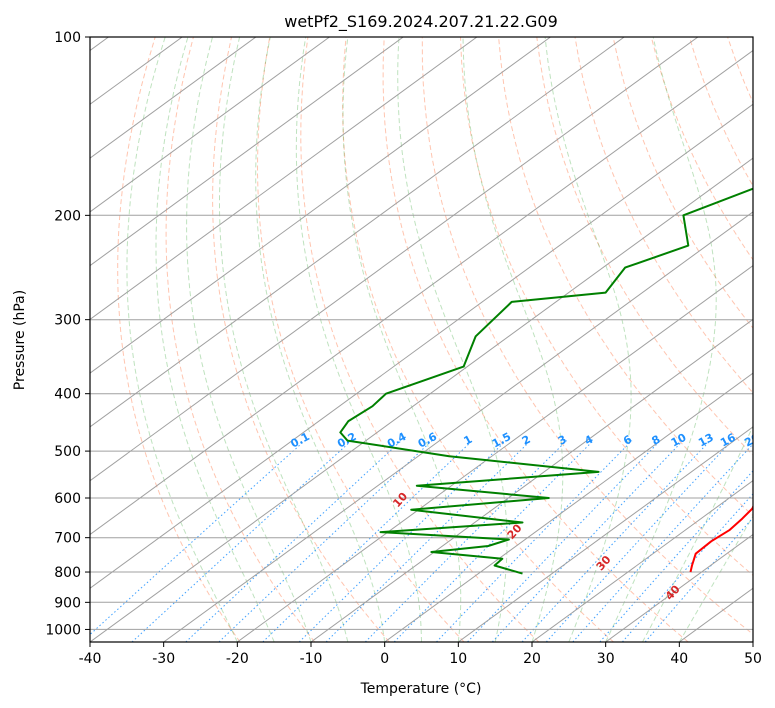 This screenshot has height=708, width=775. What do you see at coordinates (526, 440) in the screenshot?
I see `mixing-ratio-label: 2` at bounding box center [526, 440].